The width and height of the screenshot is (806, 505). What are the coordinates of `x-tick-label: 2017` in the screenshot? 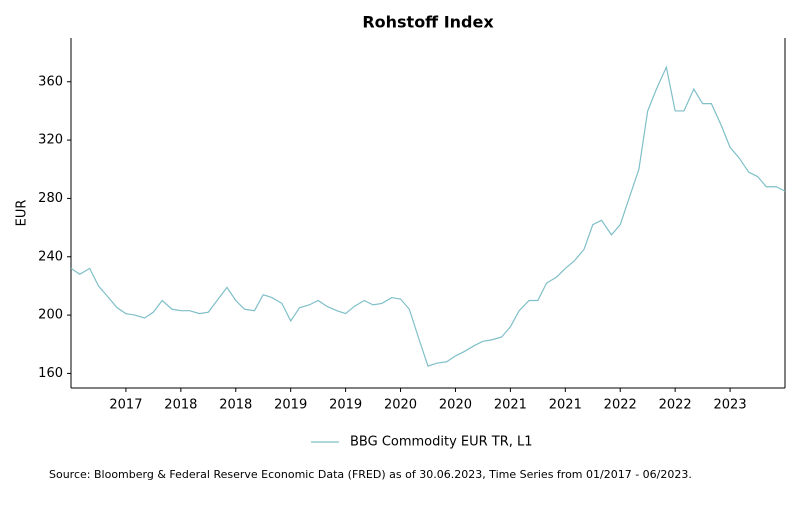 It's located at (125, 405).